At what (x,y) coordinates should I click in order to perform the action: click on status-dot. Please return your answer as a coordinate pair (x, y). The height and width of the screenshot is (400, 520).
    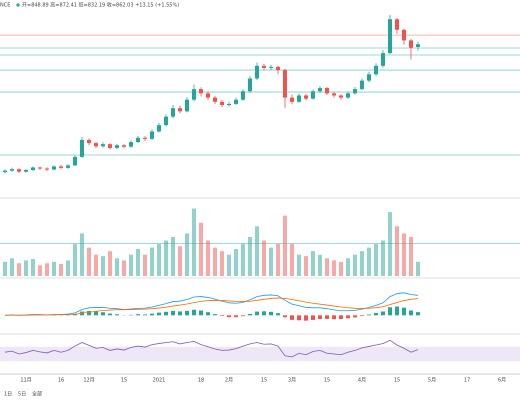
    Looking at the image, I should click on (18, 5).